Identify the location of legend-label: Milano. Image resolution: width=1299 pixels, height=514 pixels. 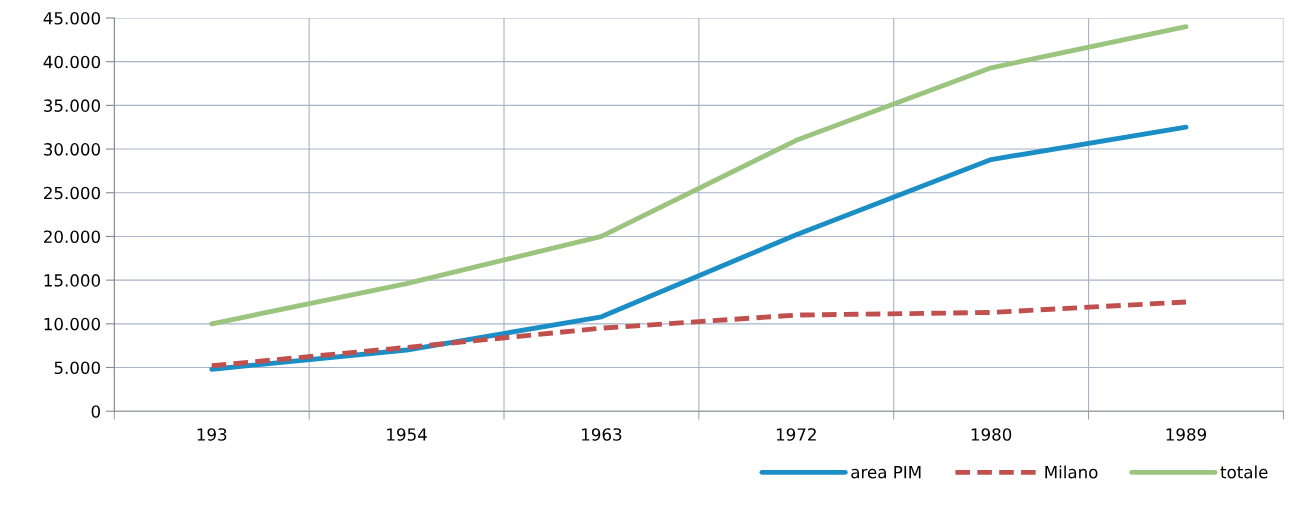
(1071, 472).